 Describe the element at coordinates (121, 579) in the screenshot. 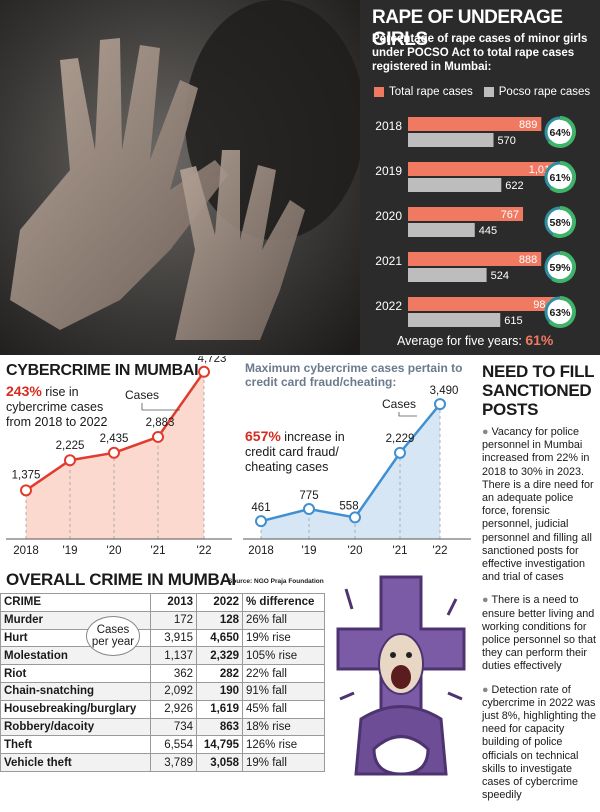

I see `overall-crime-title: OVERALL CRIME IN MUMBAI` at that location.